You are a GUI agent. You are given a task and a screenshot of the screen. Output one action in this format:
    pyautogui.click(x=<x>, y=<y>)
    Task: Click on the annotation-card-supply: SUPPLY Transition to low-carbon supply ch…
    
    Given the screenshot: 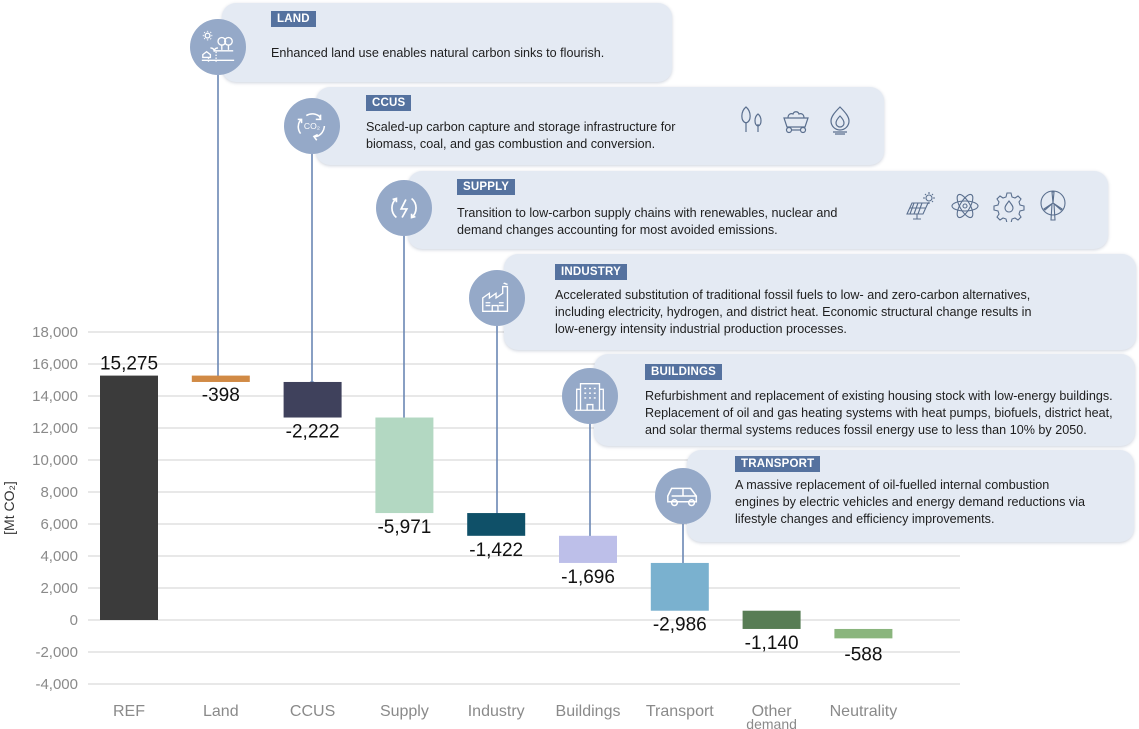 What is the action you would take?
    pyautogui.click(x=758, y=210)
    